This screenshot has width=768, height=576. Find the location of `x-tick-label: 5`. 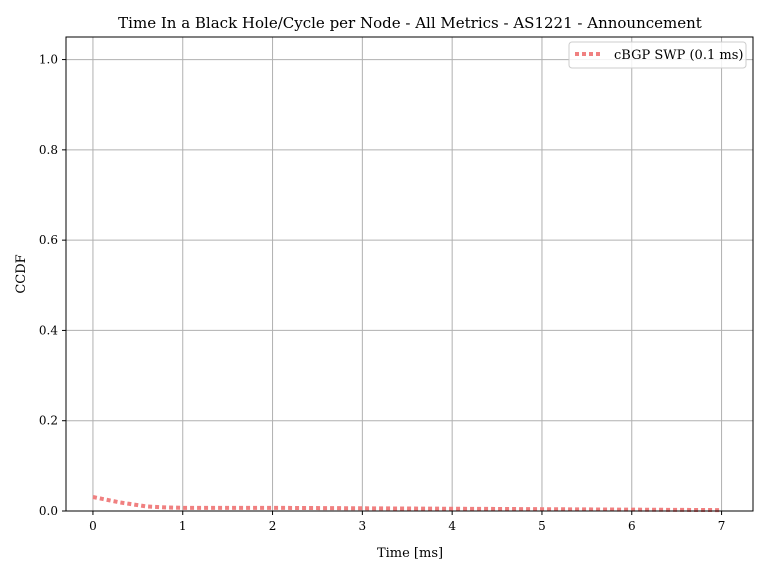

x-tick-label: 5 is located at coordinates (542, 526).